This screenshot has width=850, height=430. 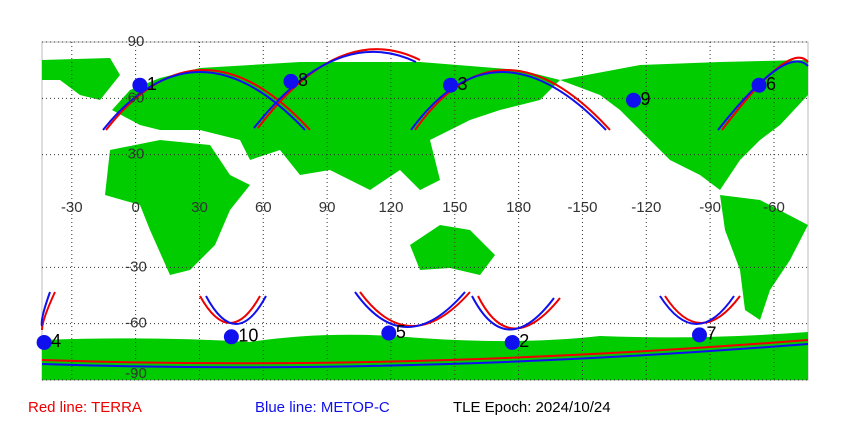 What do you see at coordinates (646, 99) in the screenshot?
I see `point-label: 9` at bounding box center [646, 99].